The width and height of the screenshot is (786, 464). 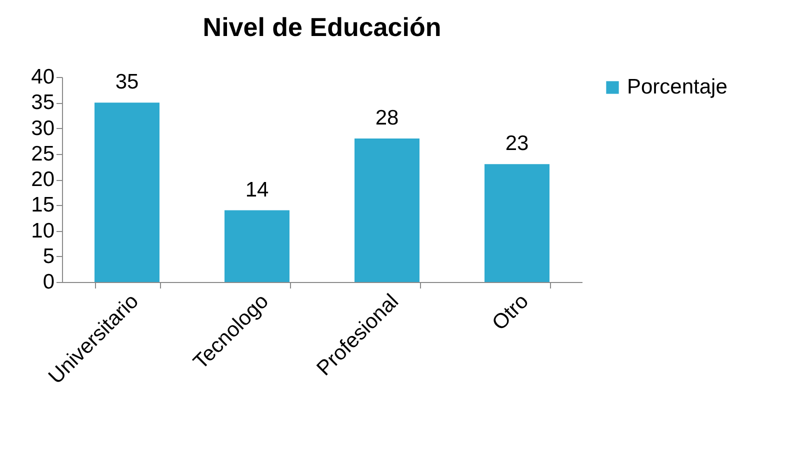 What do you see at coordinates (42, 154) in the screenshot?
I see `y-tick-label: 25` at bounding box center [42, 154].